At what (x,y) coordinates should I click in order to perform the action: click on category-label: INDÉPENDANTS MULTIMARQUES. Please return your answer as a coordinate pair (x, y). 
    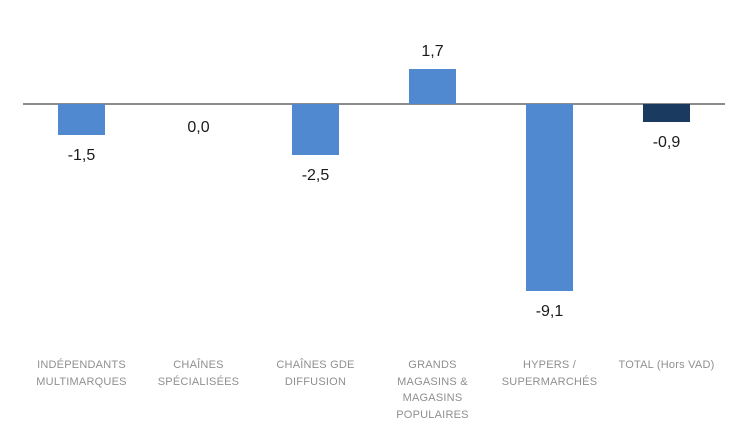
    Looking at the image, I should click on (81, 373).